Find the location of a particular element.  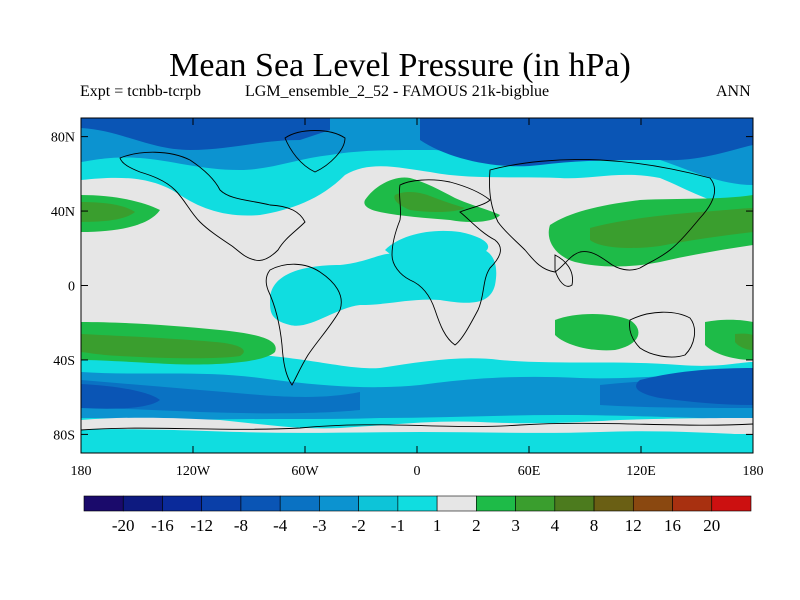

x-tick-label: 60E is located at coordinates (529, 471).